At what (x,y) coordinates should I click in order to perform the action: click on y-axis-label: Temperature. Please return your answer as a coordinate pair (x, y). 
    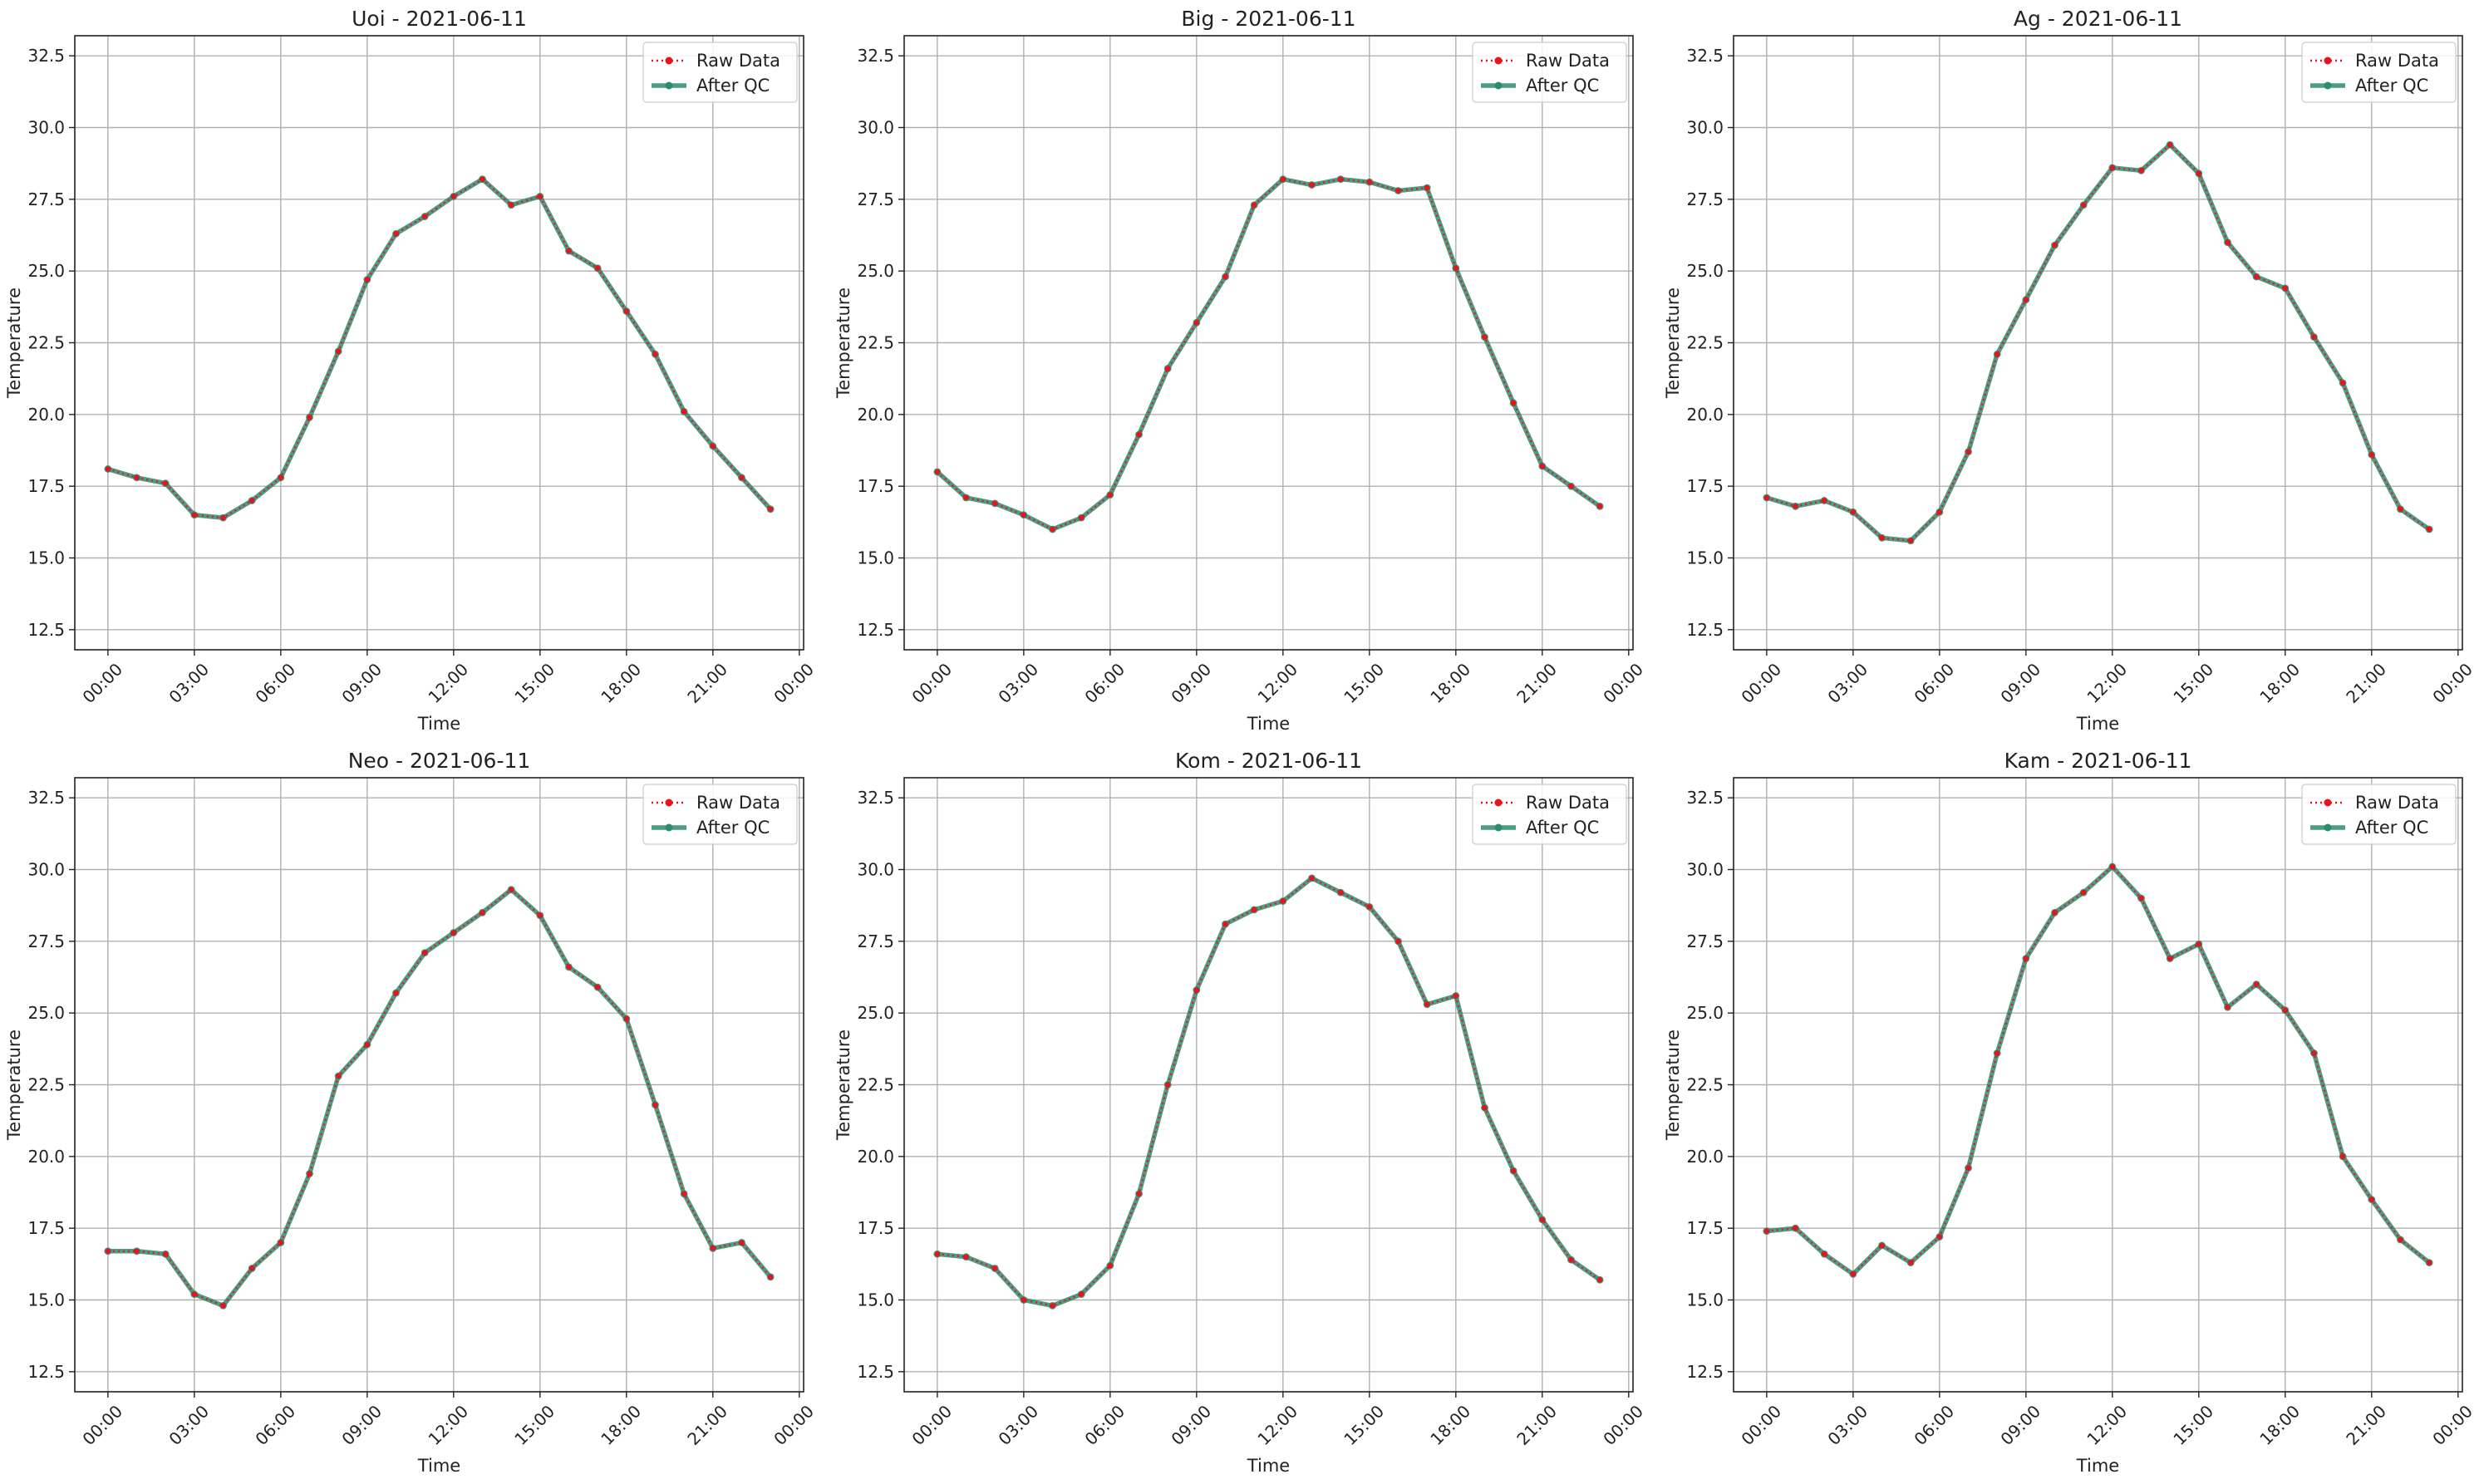
    Looking at the image, I should click on (844, 1085).